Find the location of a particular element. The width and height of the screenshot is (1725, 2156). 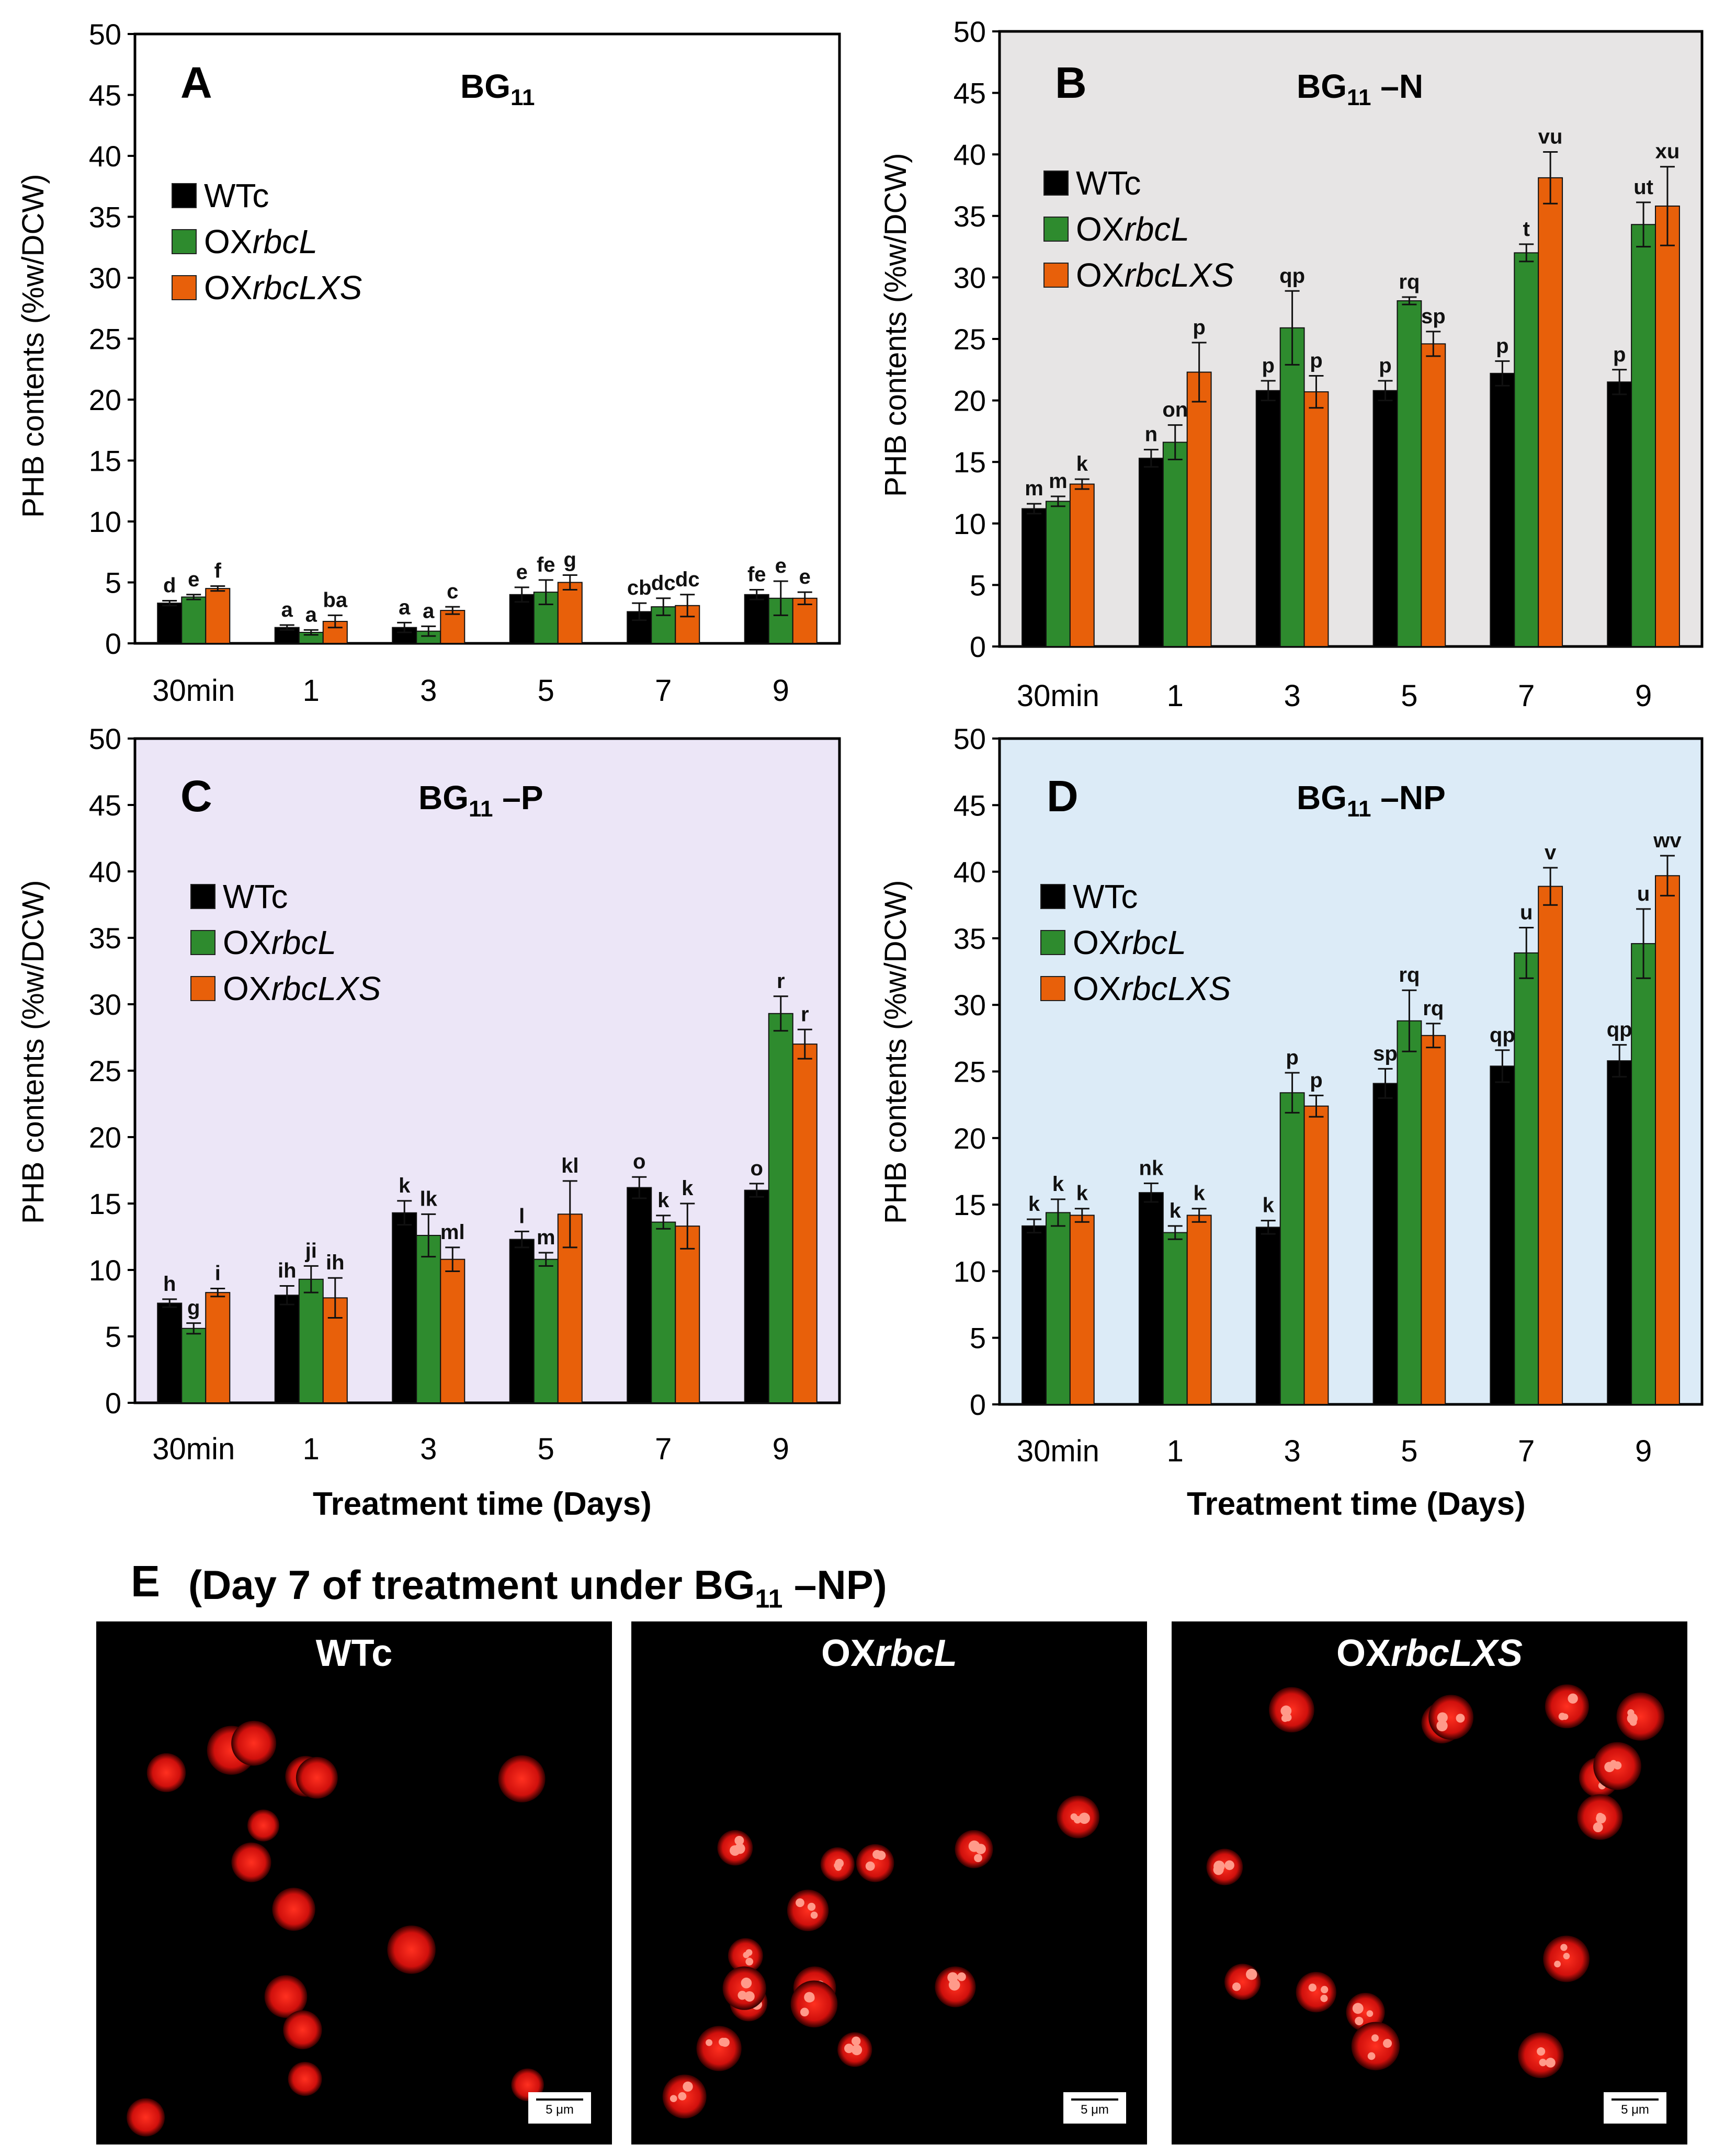

y-tick-label: 20 is located at coordinates (105, 1137).